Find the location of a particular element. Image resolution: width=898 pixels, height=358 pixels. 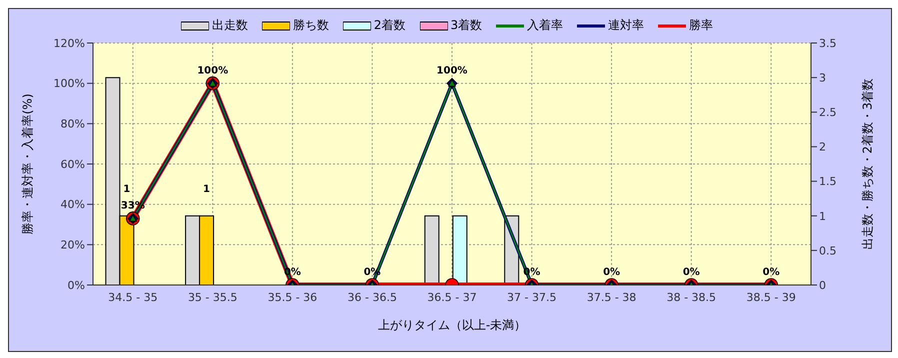

legend-label: 3着数 is located at coordinates (466, 25).